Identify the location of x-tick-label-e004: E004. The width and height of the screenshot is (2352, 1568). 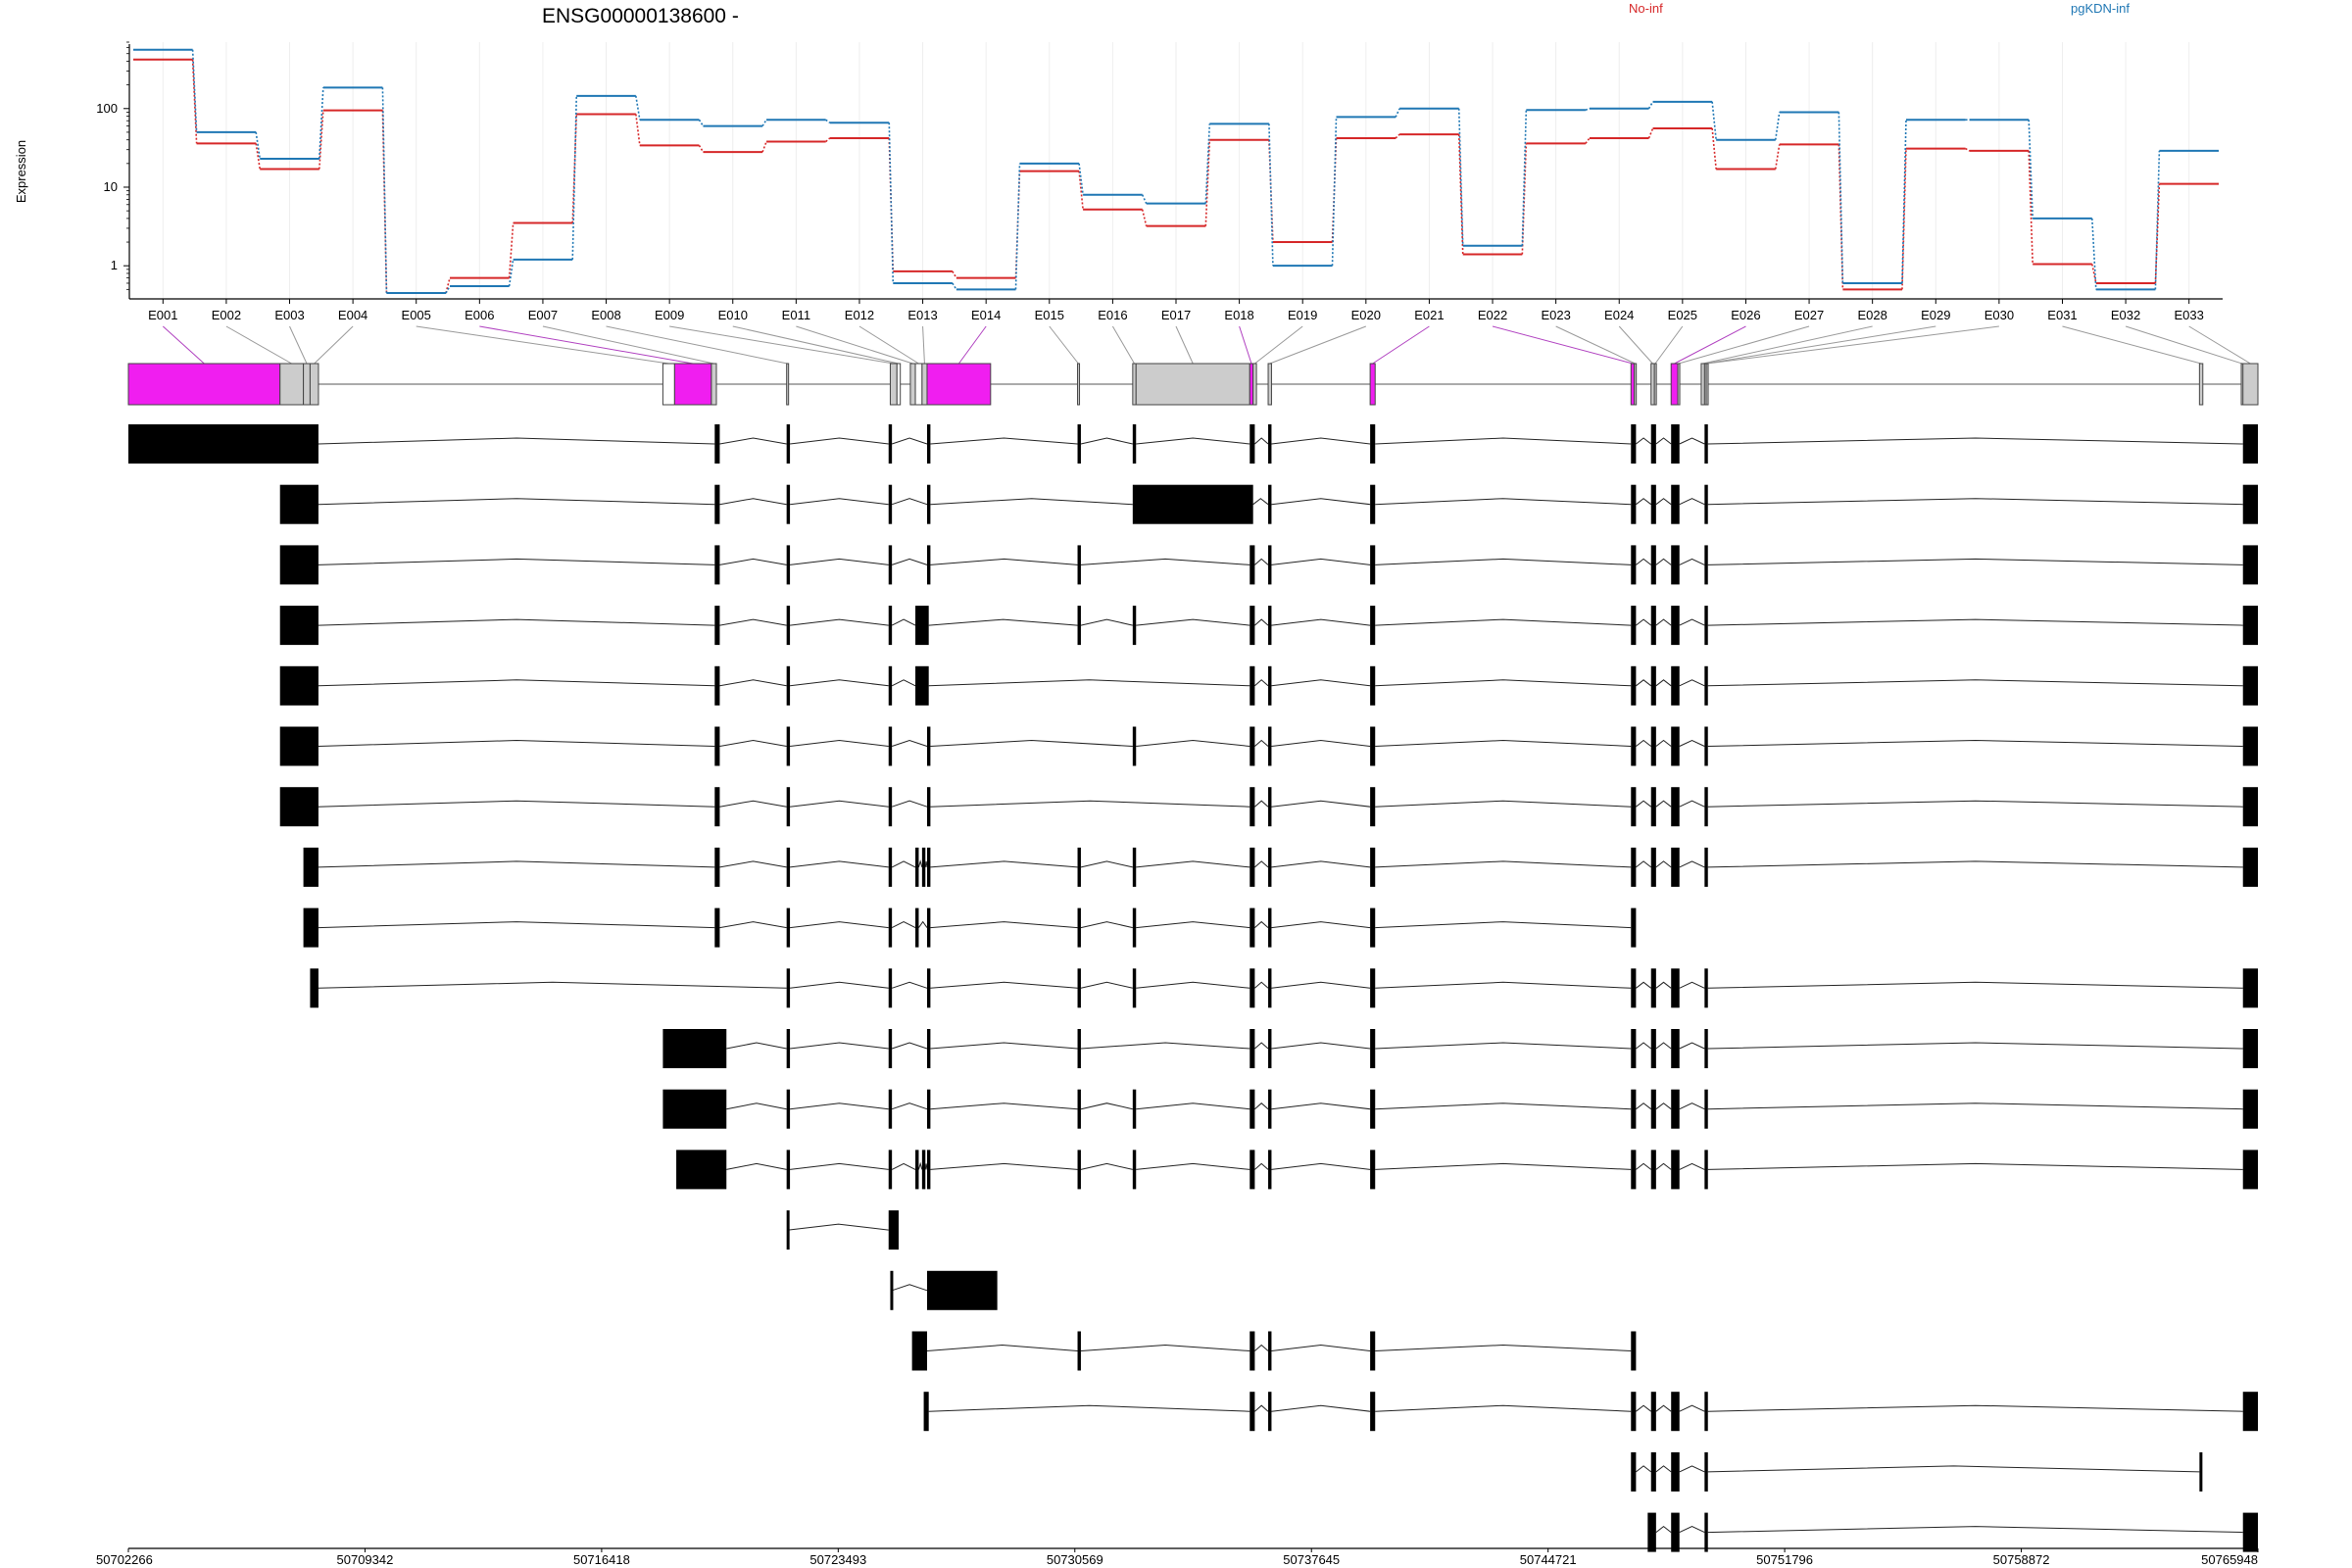
(353, 315).